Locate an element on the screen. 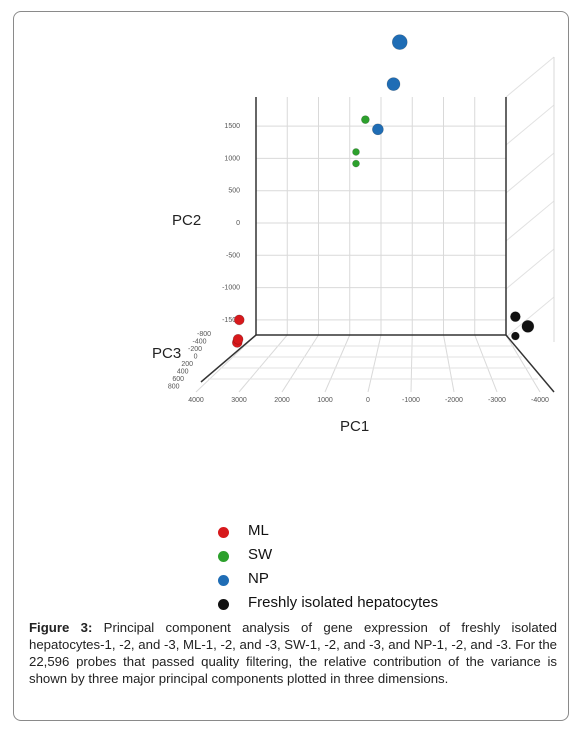 This screenshot has width=584, height=734. z-tick-label: 200 is located at coordinates (187, 364).